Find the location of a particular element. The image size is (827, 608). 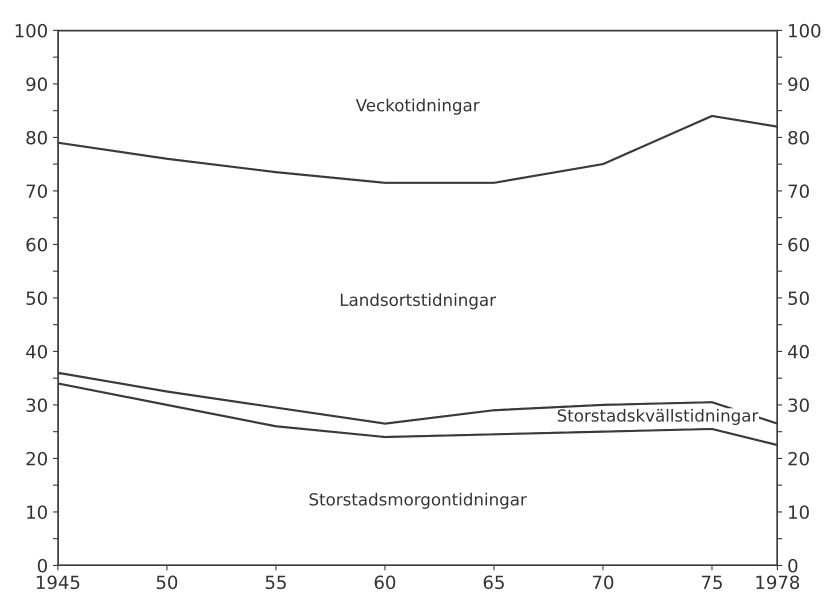

y-tick-label: 90 is located at coordinates (36, 84).